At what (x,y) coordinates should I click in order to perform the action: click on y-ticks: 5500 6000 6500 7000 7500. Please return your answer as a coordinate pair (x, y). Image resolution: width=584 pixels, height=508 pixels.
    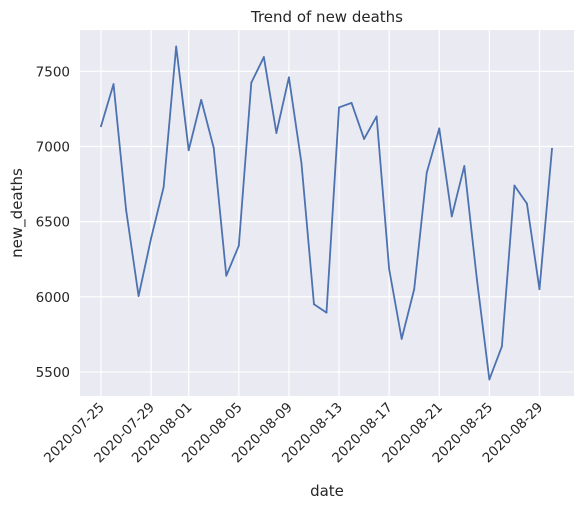
    Looking at the image, I should click on (53, 222).